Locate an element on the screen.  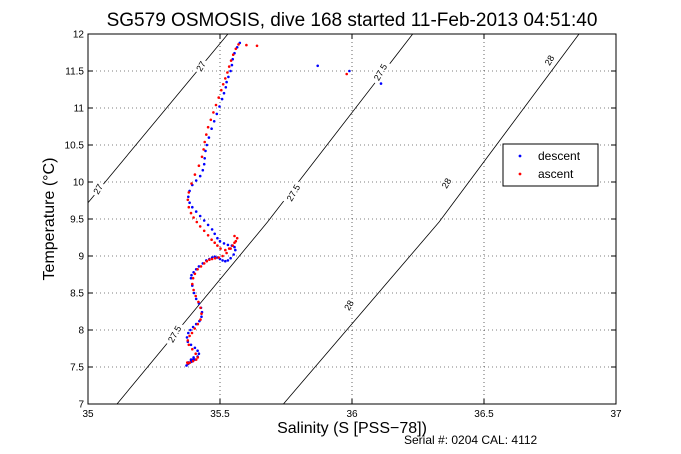
contour-label-text-5: 28 is located at coordinates (550, 61).